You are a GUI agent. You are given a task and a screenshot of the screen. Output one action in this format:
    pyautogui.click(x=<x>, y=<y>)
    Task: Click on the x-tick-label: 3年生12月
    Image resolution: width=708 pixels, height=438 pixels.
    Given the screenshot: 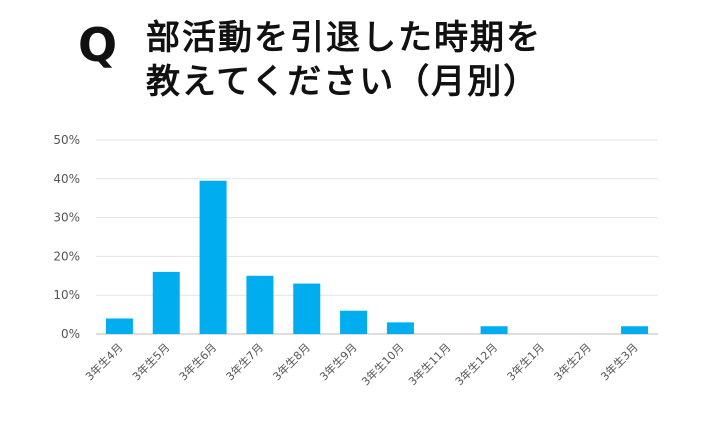 What is the action you would take?
    pyautogui.click(x=476, y=364)
    